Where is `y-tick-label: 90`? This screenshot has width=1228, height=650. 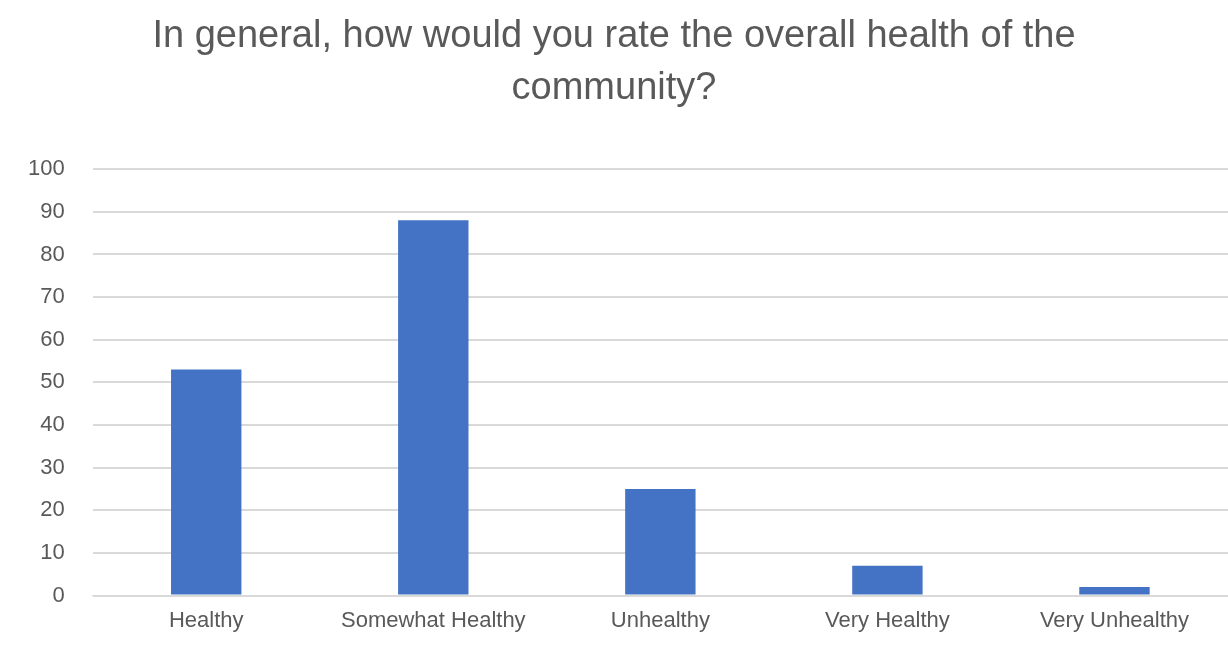
y-tick-label: 90 is located at coordinates (52, 210).